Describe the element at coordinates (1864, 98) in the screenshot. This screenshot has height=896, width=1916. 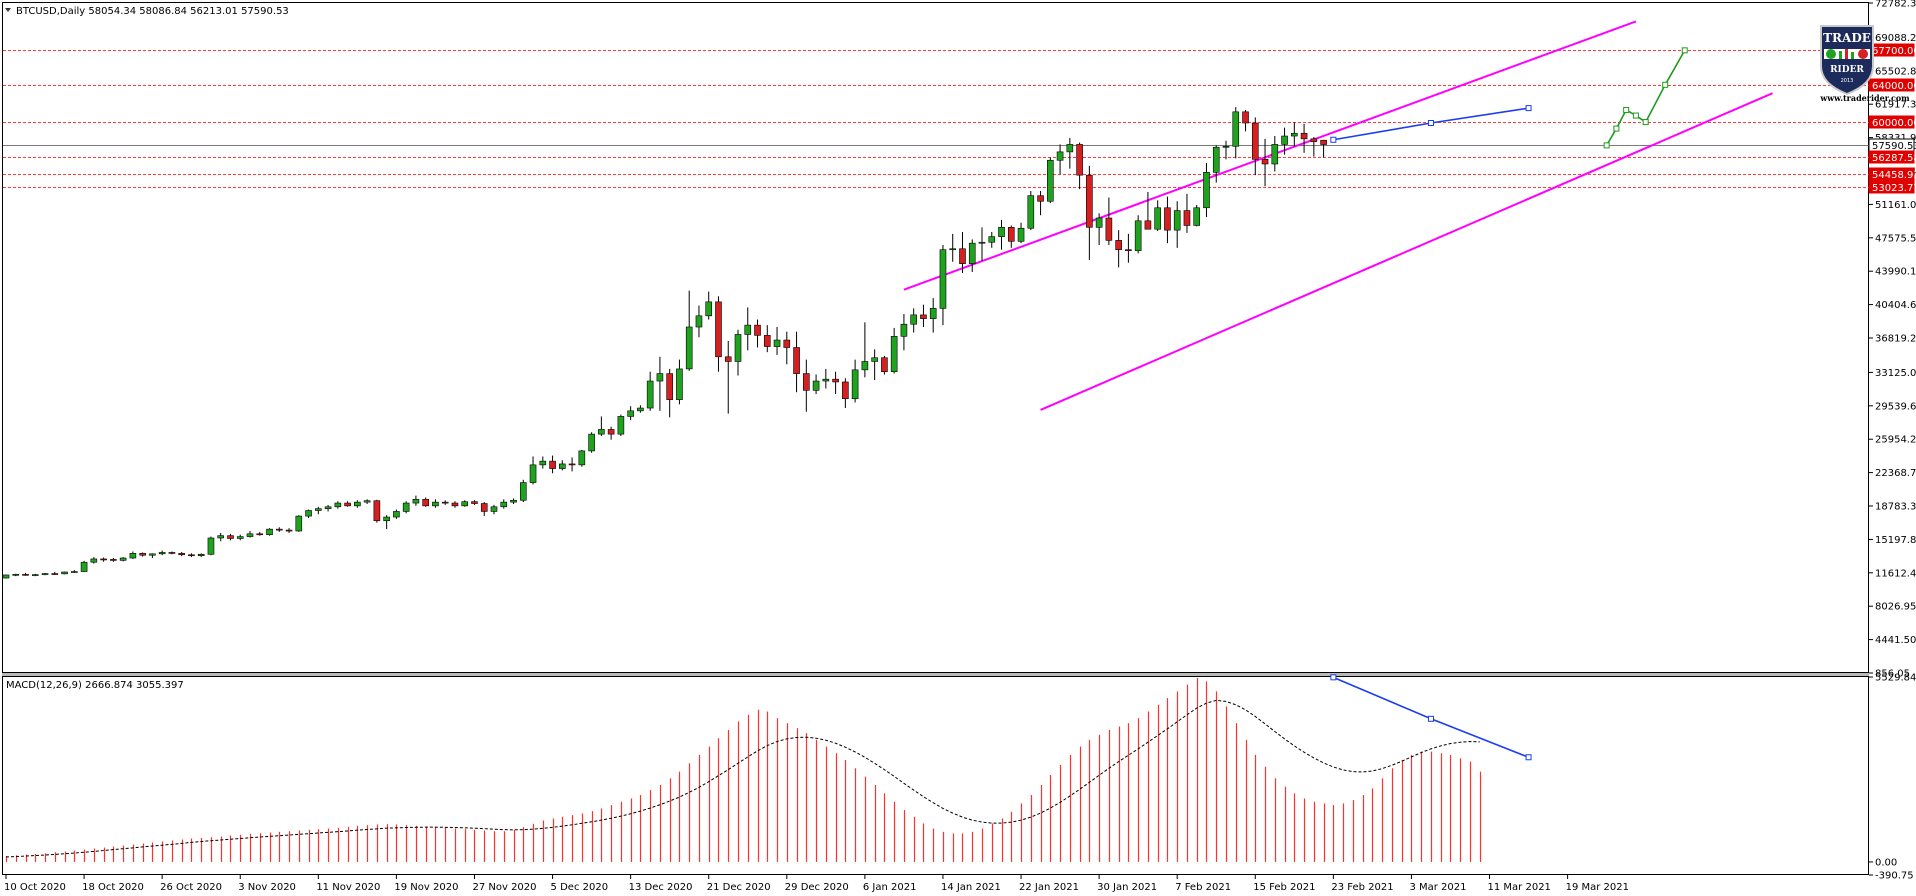
I see `logo-url: www.traderider.com` at that location.